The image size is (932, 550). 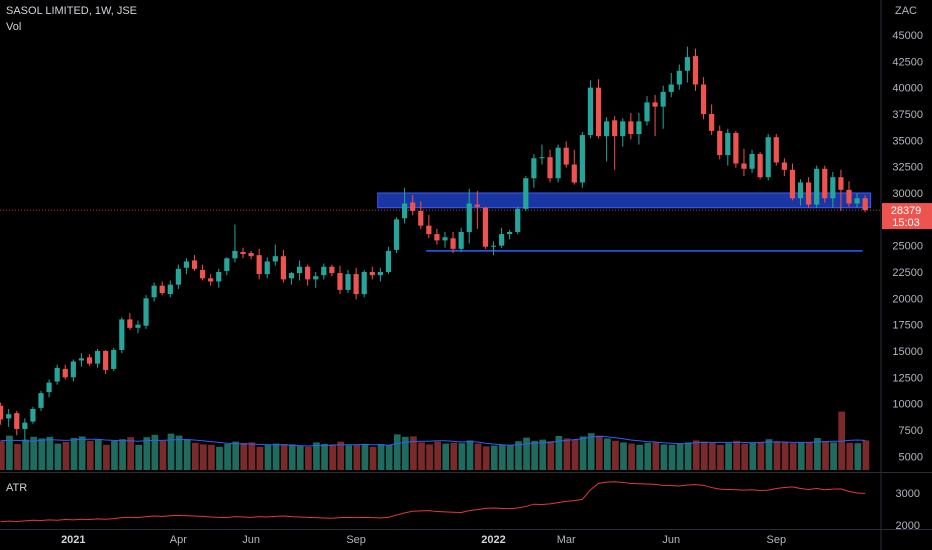 I want to click on volume-ma-line, so click(x=433, y=441).